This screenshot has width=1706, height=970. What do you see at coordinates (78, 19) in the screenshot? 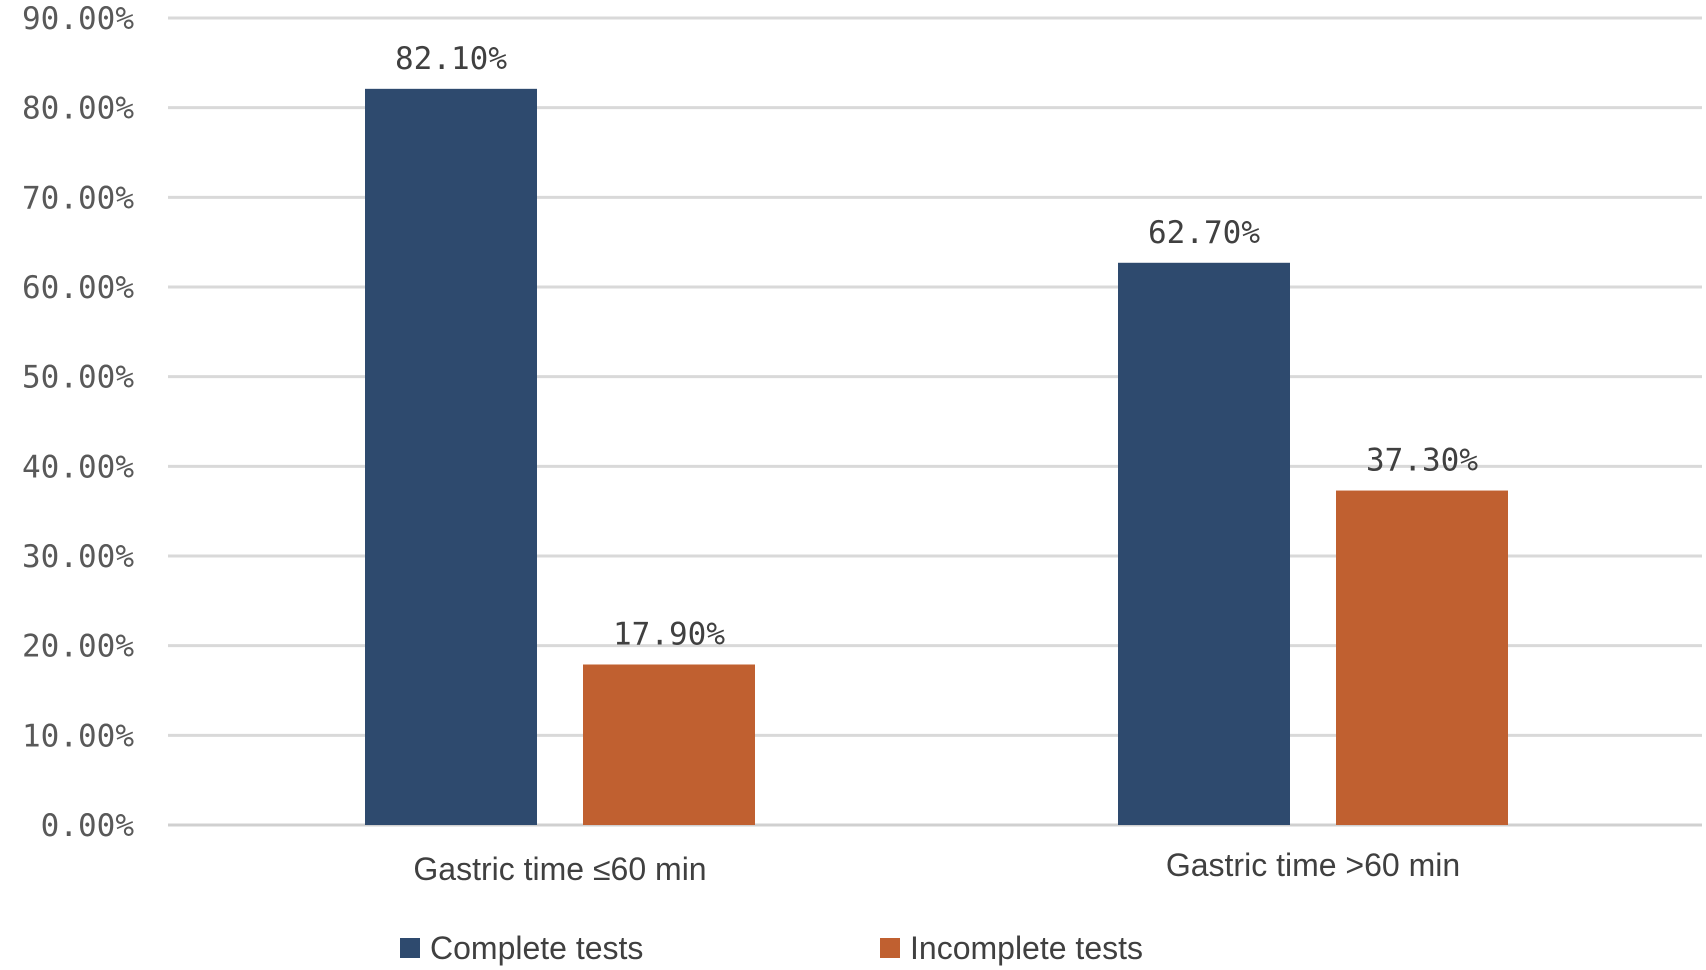
I see `y-tick-label: 90.00%` at bounding box center [78, 19].